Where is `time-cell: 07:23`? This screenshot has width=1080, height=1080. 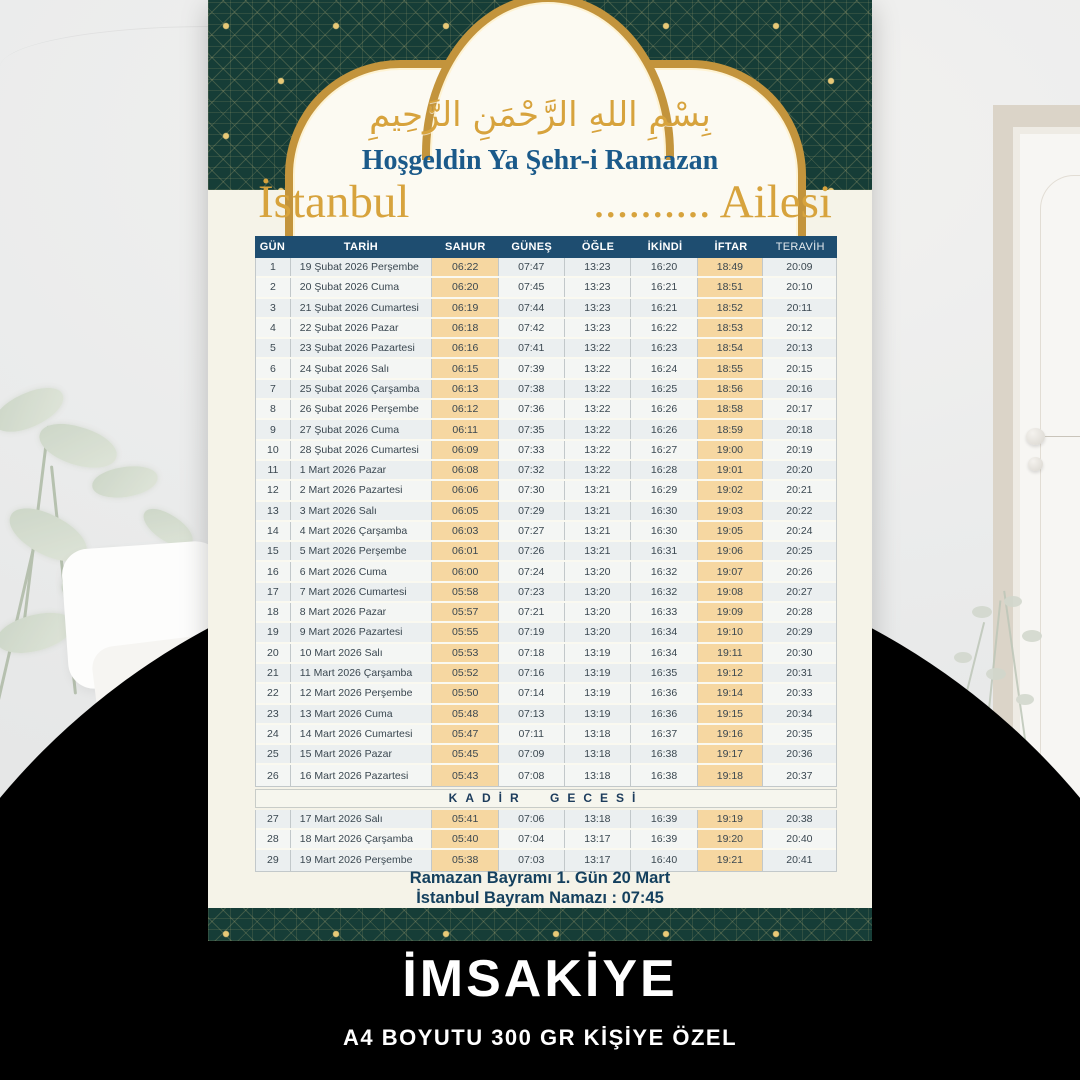 time-cell: 07:23 is located at coordinates (532, 592).